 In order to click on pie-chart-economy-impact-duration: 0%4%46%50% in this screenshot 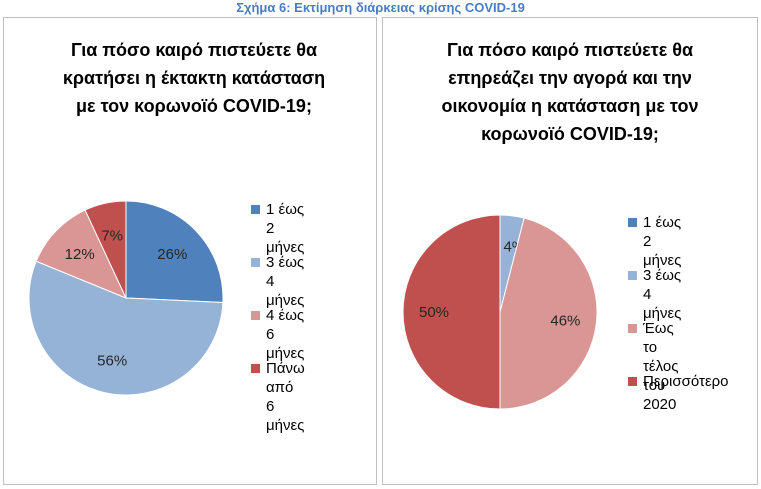, I will do `click(500, 312)`.